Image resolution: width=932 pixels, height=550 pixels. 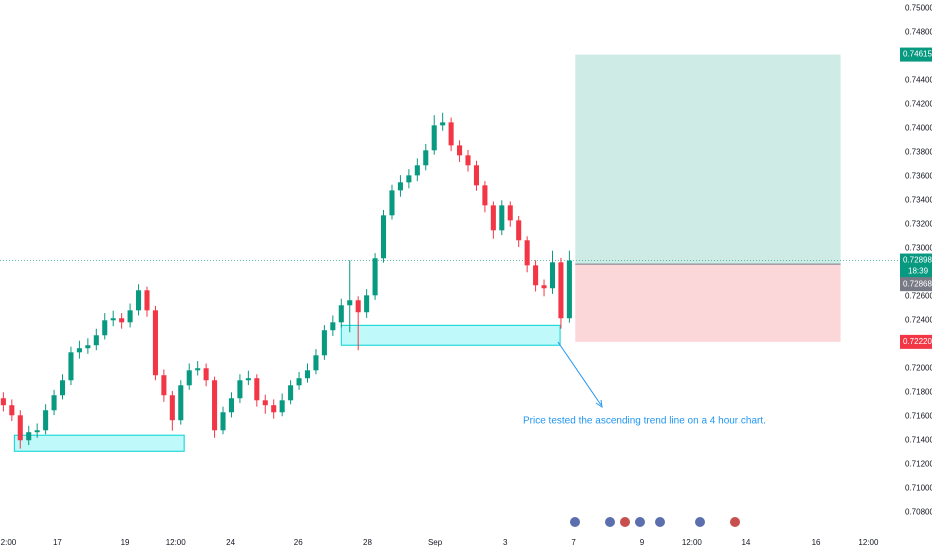 What do you see at coordinates (918, 391) in the screenshot?
I see `y-tick-label: 0.71800` at bounding box center [918, 391].